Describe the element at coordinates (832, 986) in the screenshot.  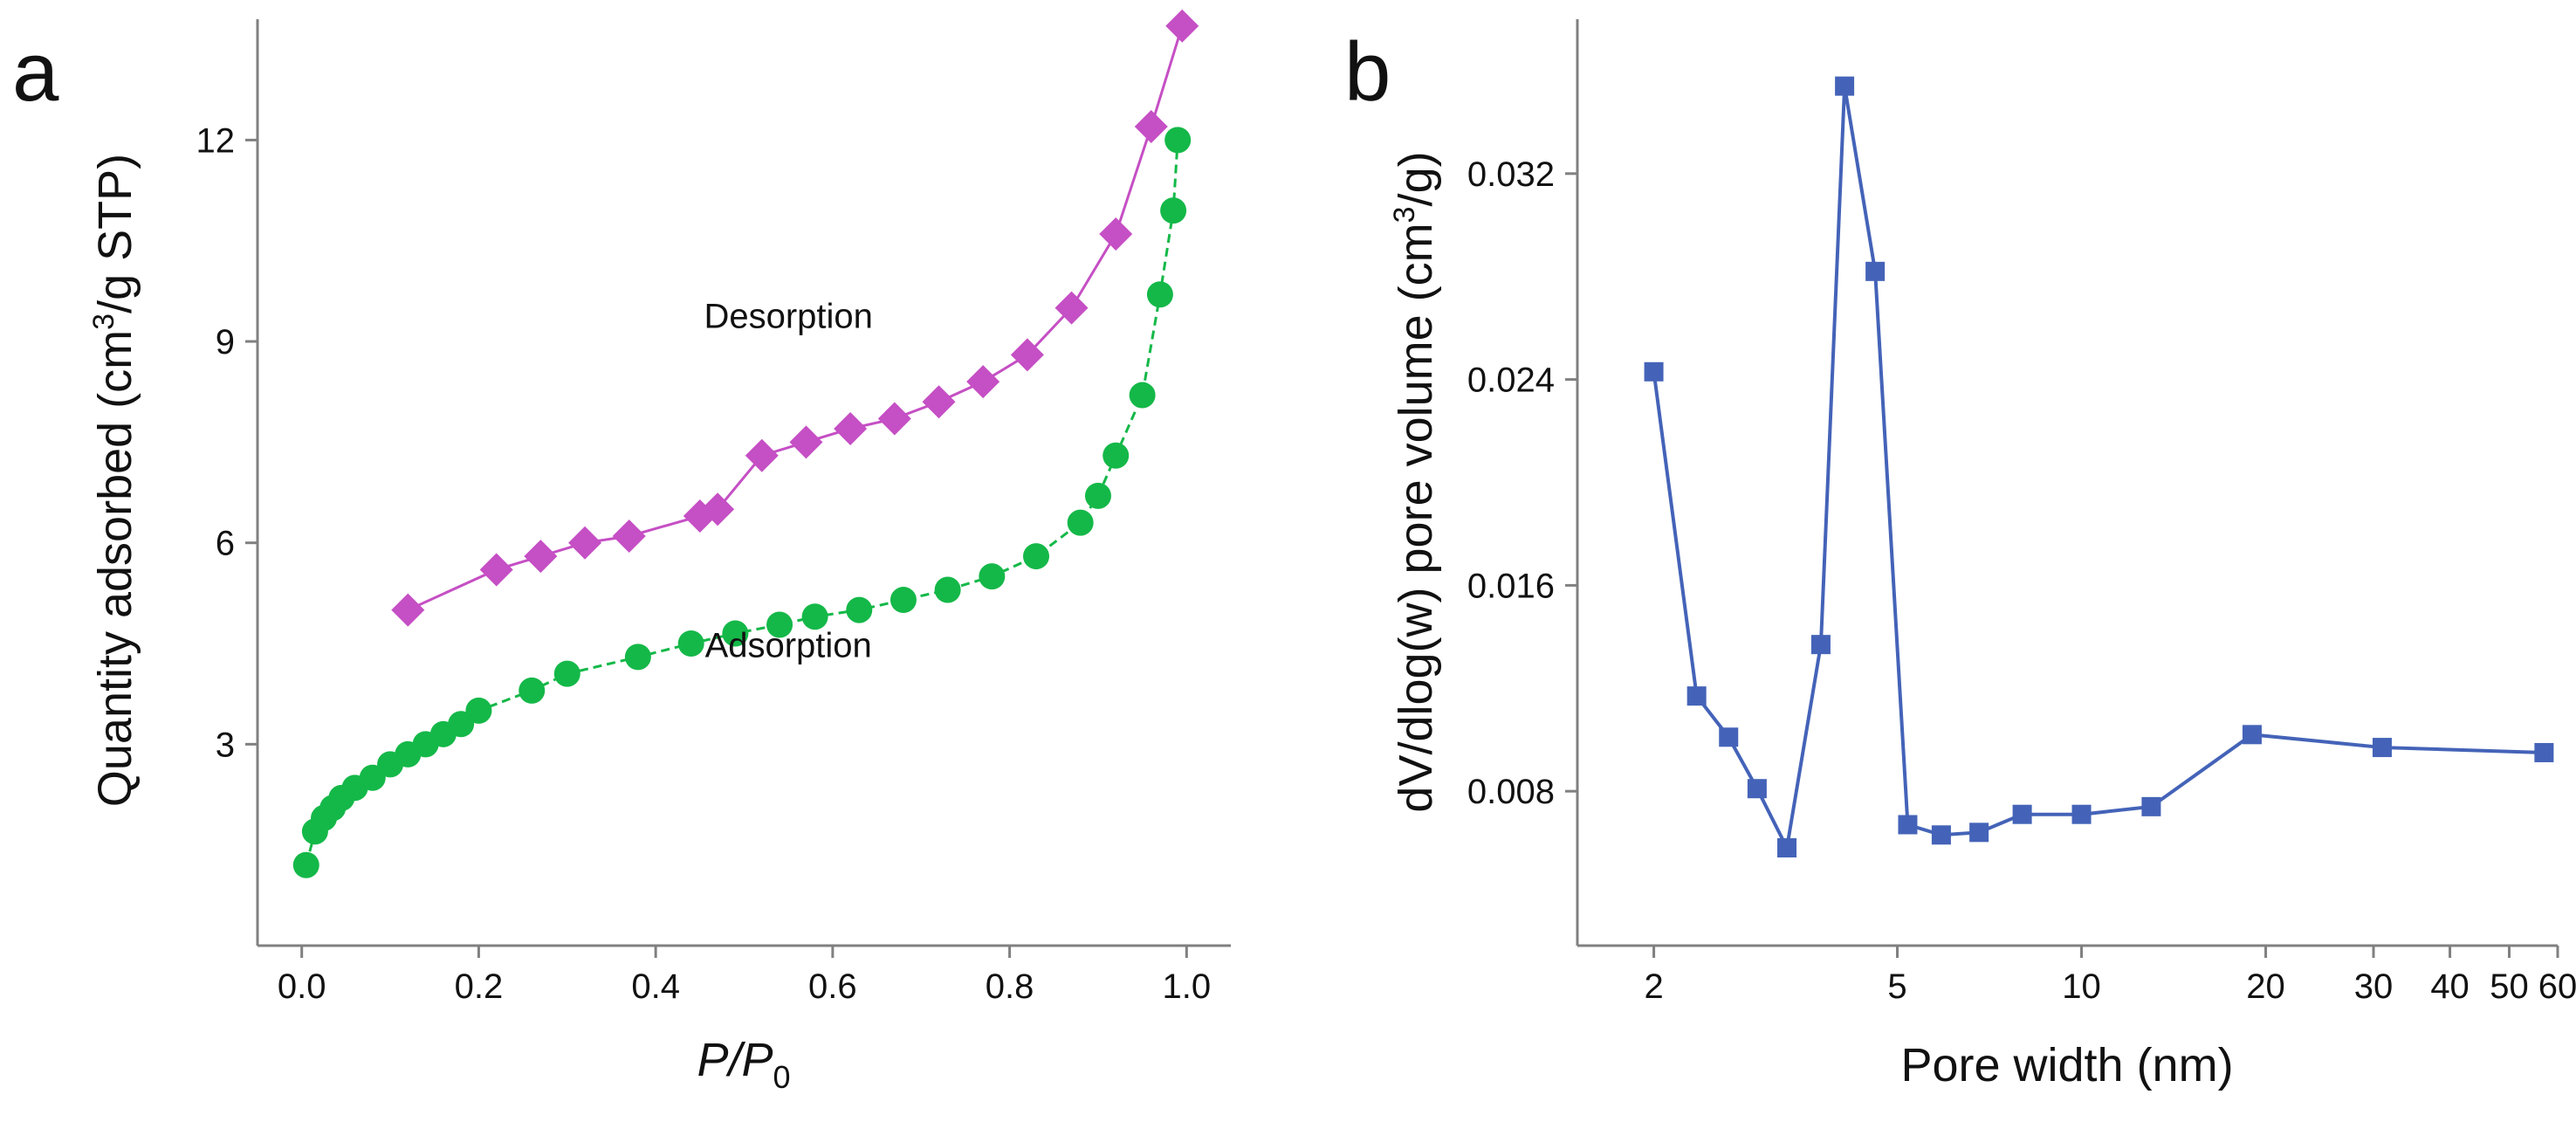
I see `x-tick-label: 0.6` at that location.